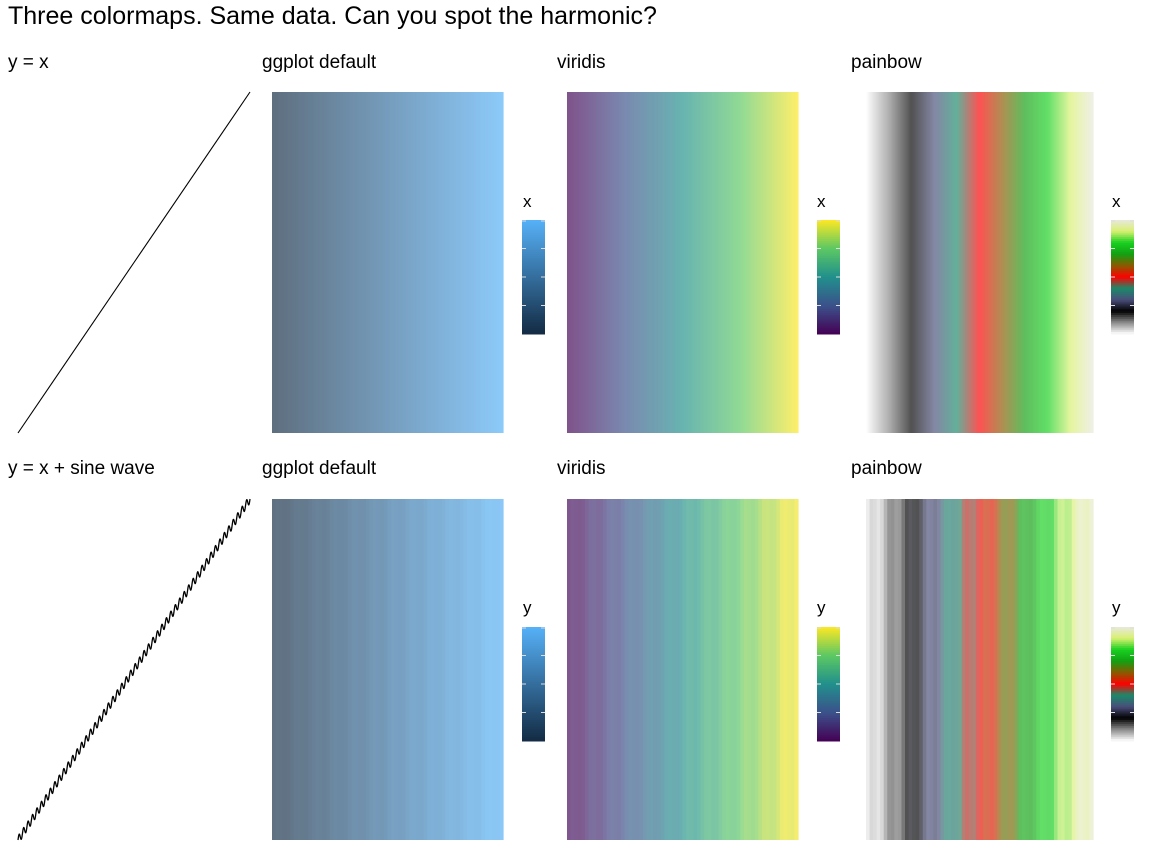 The width and height of the screenshot is (1152, 864). I want to click on legend-title-r2-viridis: y, so click(821, 607).